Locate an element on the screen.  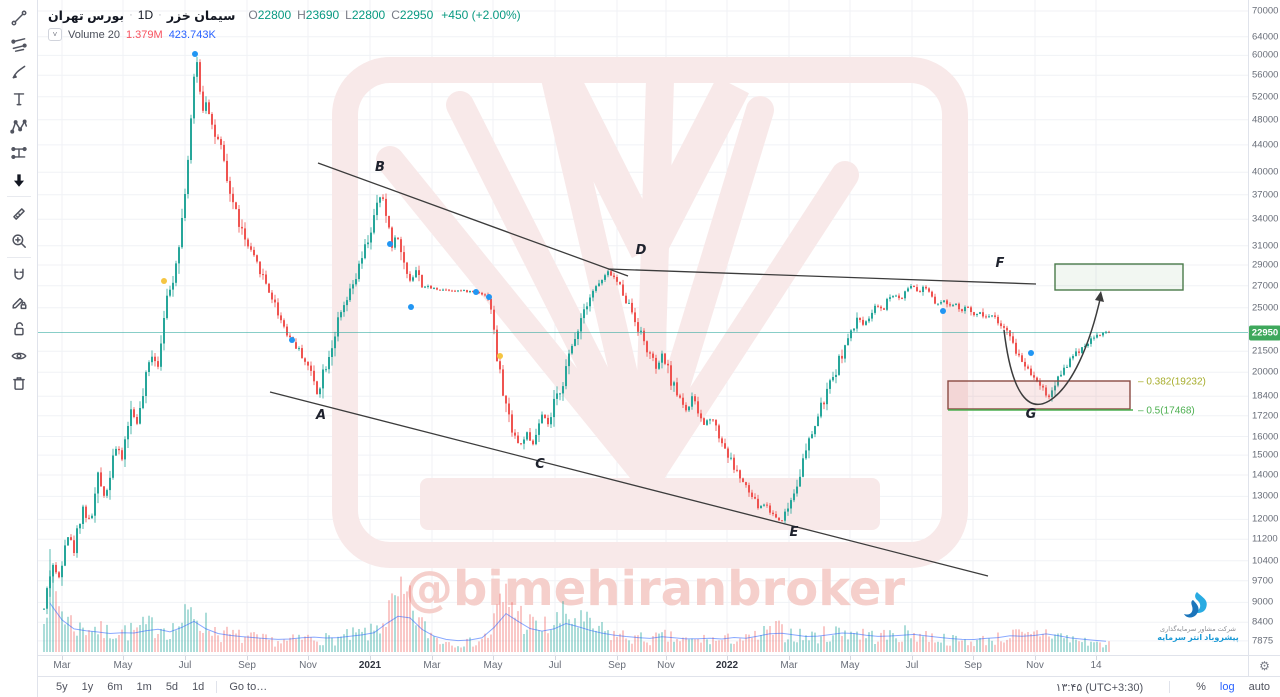
xabcd-pattern-icon is located at coordinates (18, 126).